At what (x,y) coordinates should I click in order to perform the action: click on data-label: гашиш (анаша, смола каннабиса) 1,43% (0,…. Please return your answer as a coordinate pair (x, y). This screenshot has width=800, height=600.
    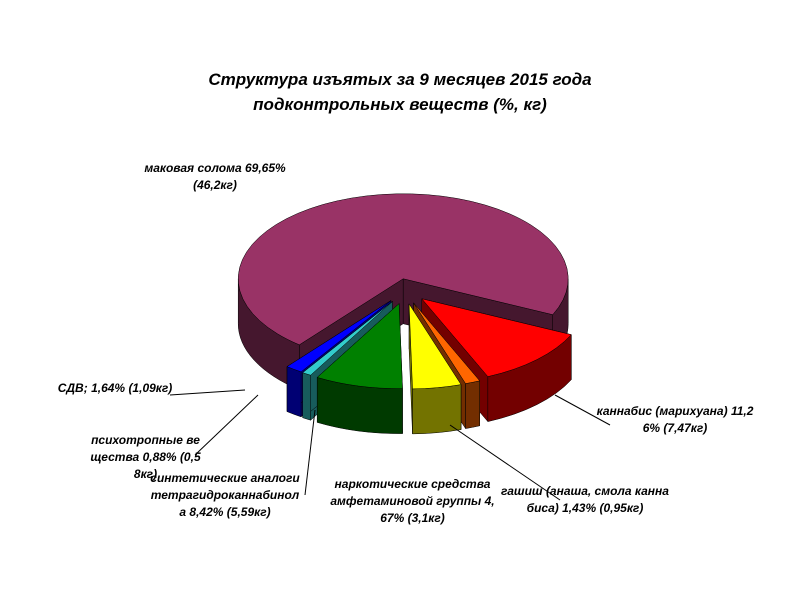
    Looking at the image, I should click on (585, 500).